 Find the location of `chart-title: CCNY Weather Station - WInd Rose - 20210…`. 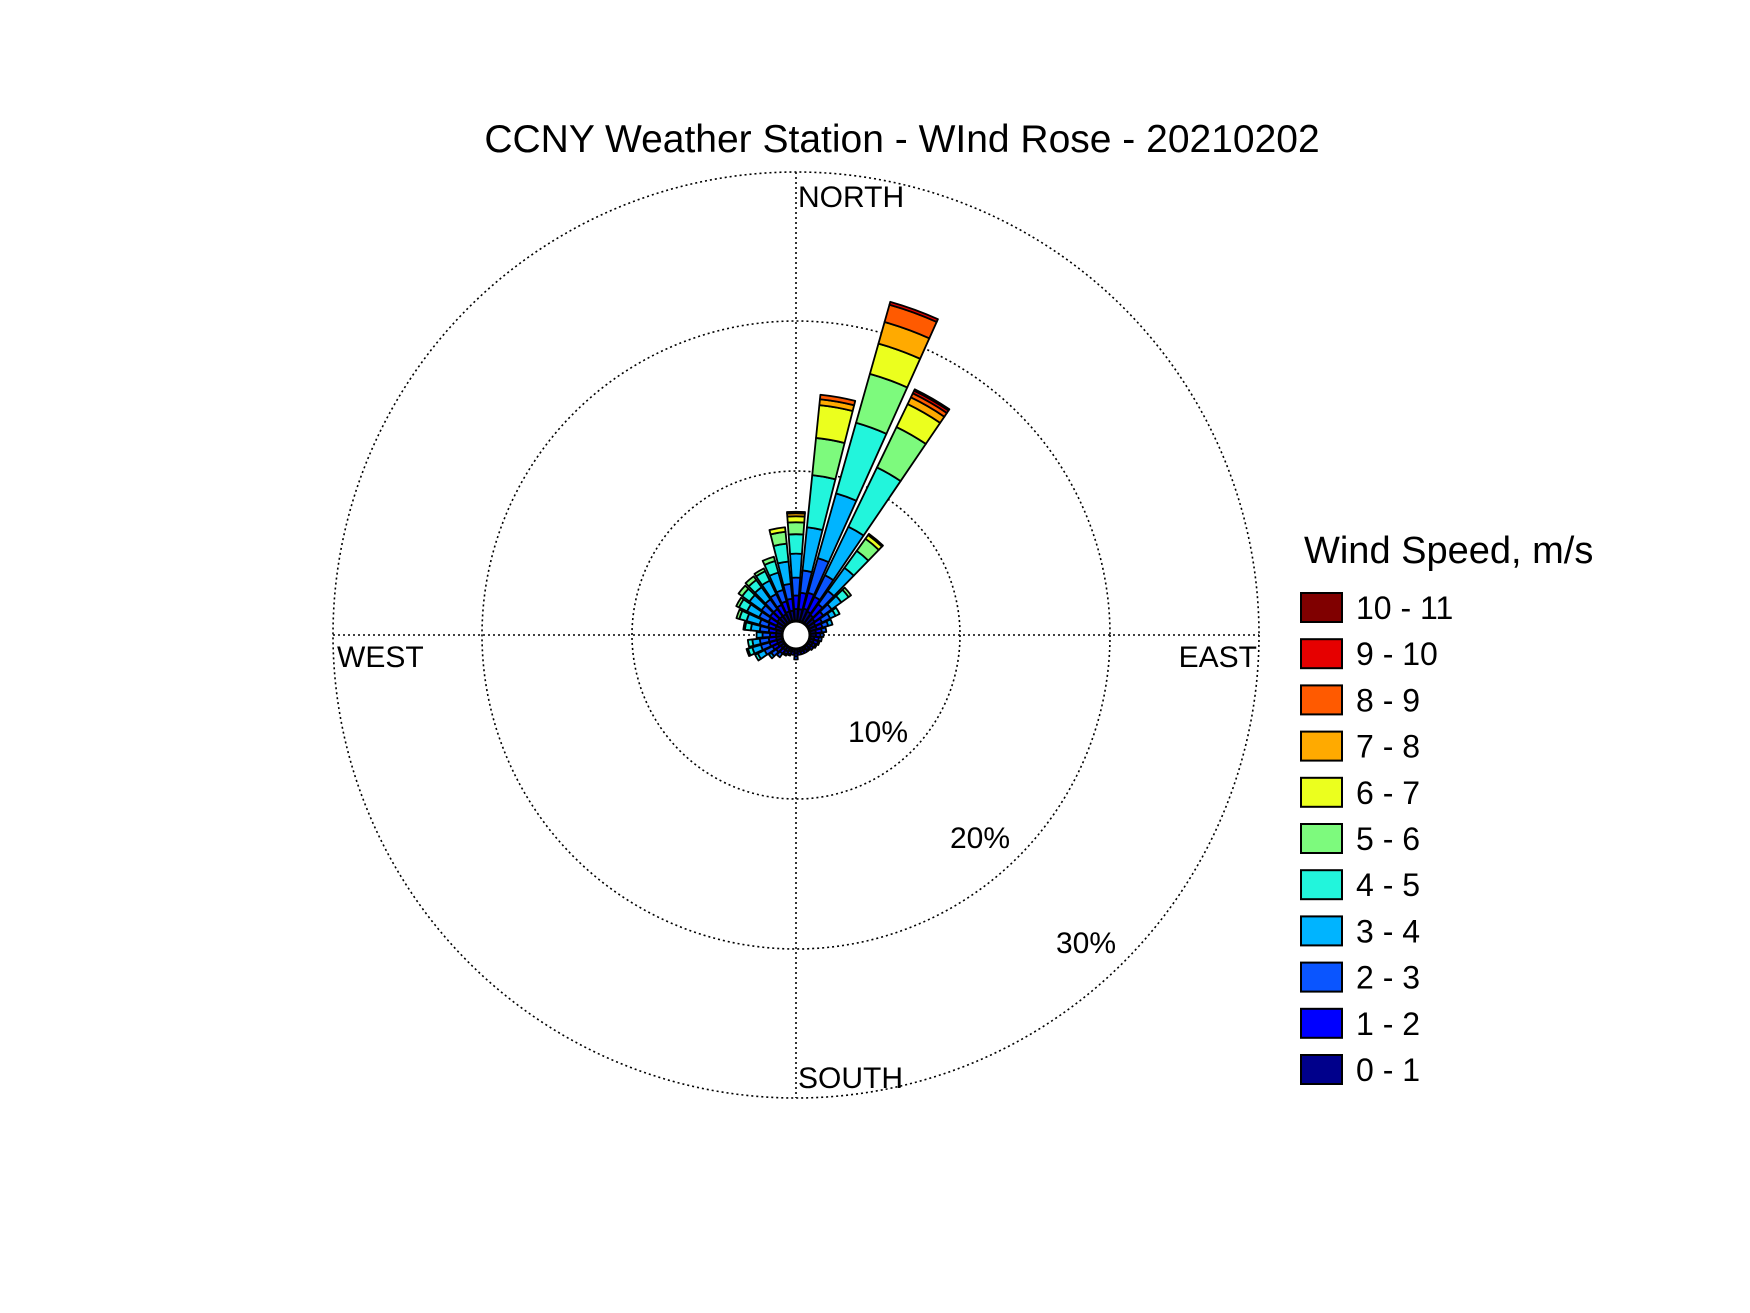

chart-title: CCNY Weather Station - WInd Rose - 20210… is located at coordinates (901, 139).